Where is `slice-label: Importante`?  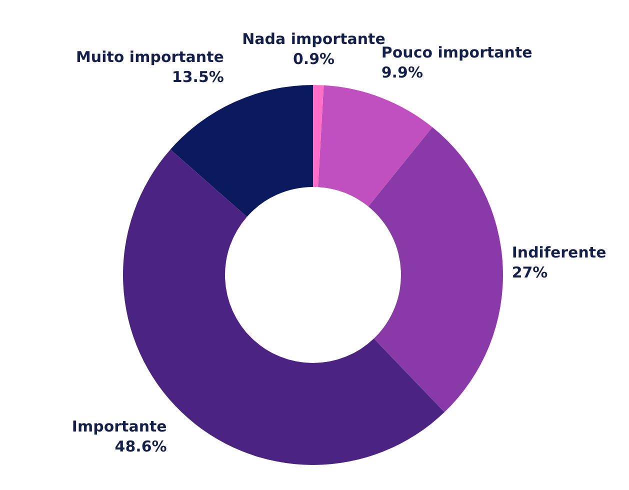 slice-label: Importante is located at coordinates (119, 426).